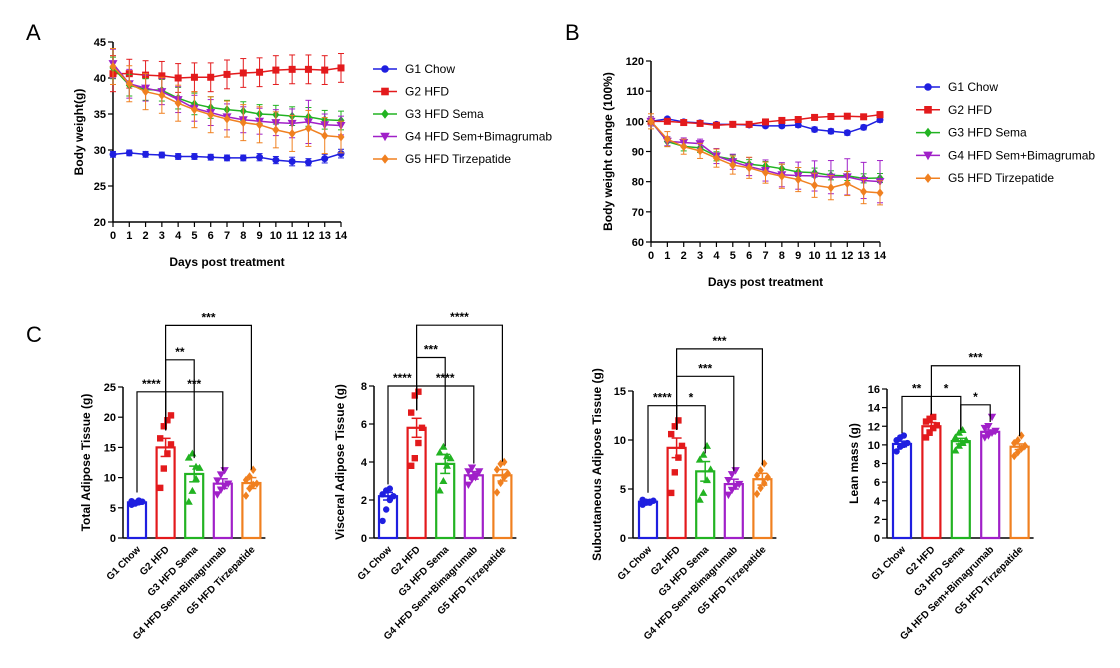 This screenshot has height=668, width=1120. What do you see at coordinates (638, 153) in the screenshot?
I see `y-tick-label: 90` at bounding box center [638, 153].